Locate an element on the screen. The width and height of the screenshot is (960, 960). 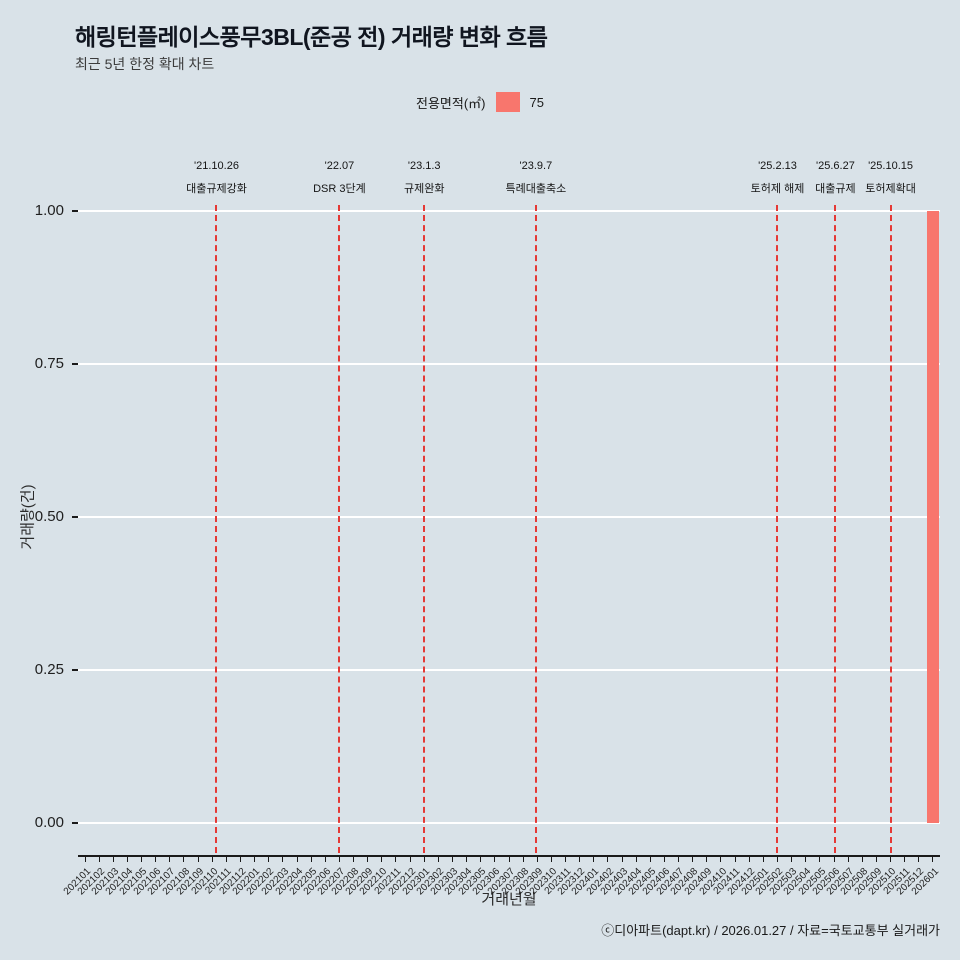
event-date: '23.1.3 is located at coordinates (424, 166).